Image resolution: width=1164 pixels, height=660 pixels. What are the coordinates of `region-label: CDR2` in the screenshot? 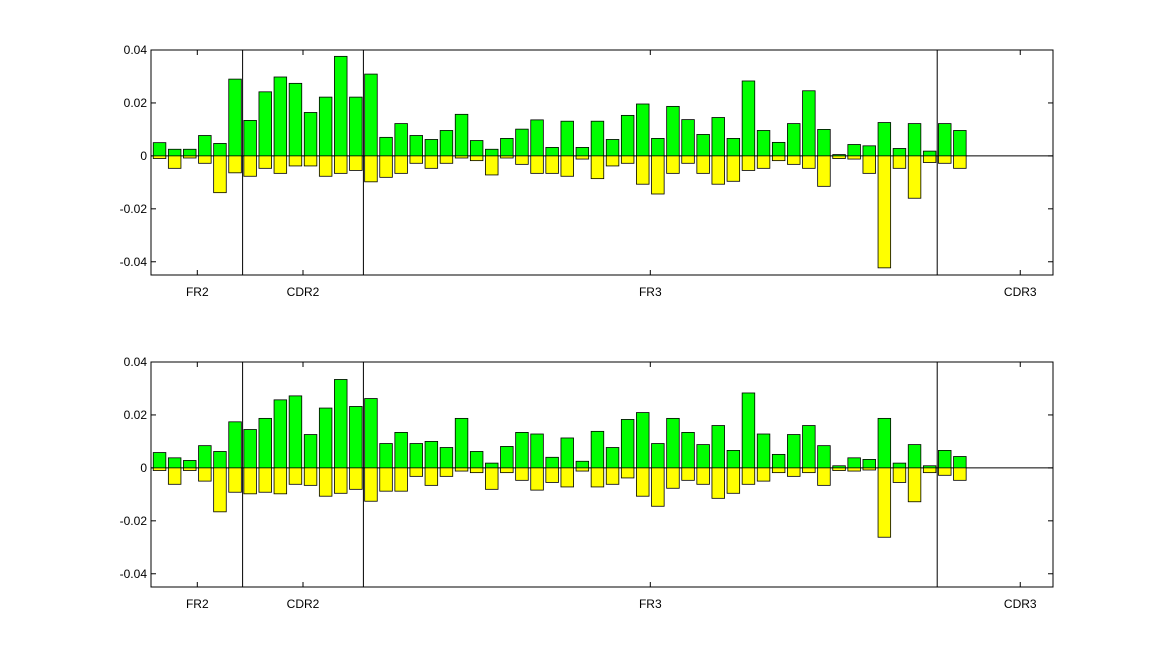 It's located at (303, 292).